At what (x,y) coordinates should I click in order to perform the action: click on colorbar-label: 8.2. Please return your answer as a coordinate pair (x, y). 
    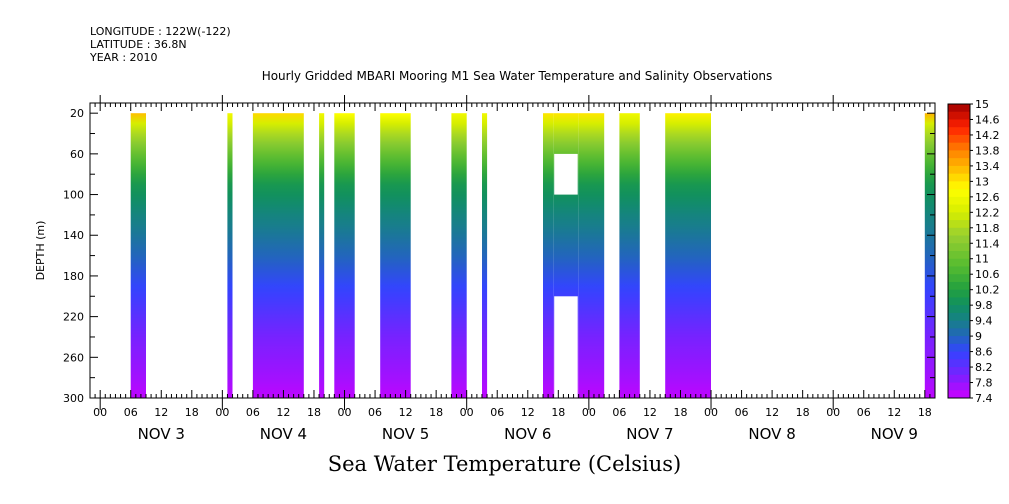
    Looking at the image, I should click on (984, 367).